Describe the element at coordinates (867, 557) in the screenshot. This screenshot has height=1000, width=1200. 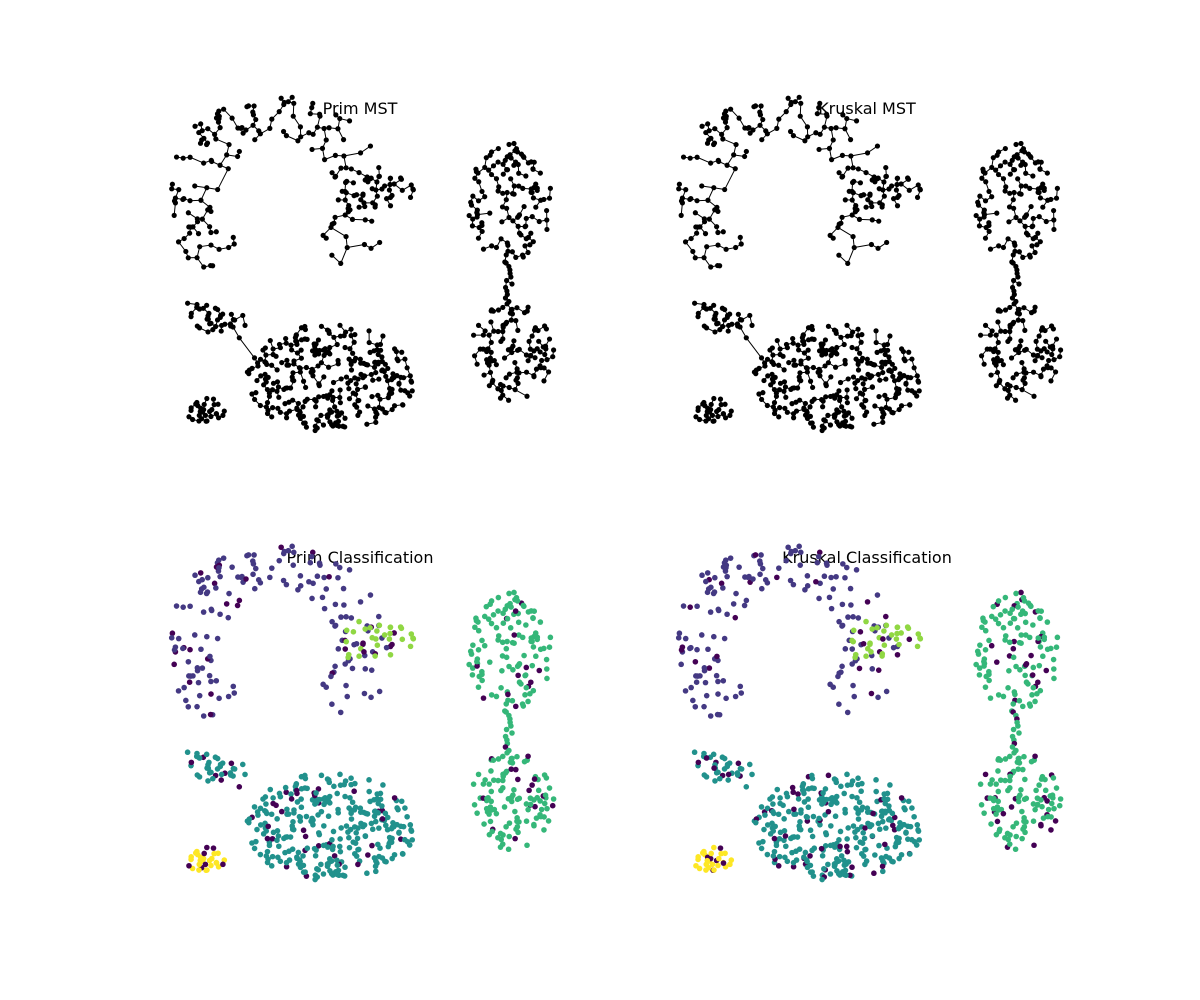
I see `panel-title: Kruskal Classification` at that location.